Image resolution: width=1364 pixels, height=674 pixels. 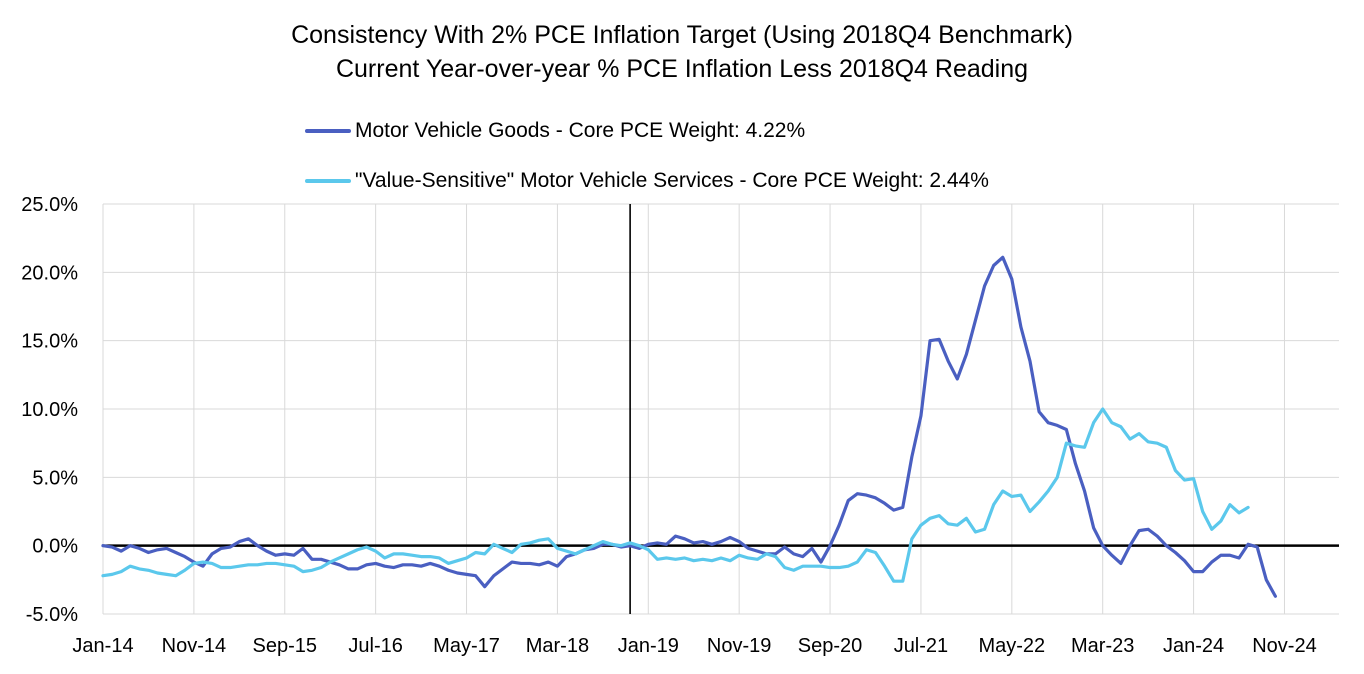 What do you see at coordinates (739, 646) in the screenshot?
I see `x-tick-label: Nov-19` at bounding box center [739, 646].